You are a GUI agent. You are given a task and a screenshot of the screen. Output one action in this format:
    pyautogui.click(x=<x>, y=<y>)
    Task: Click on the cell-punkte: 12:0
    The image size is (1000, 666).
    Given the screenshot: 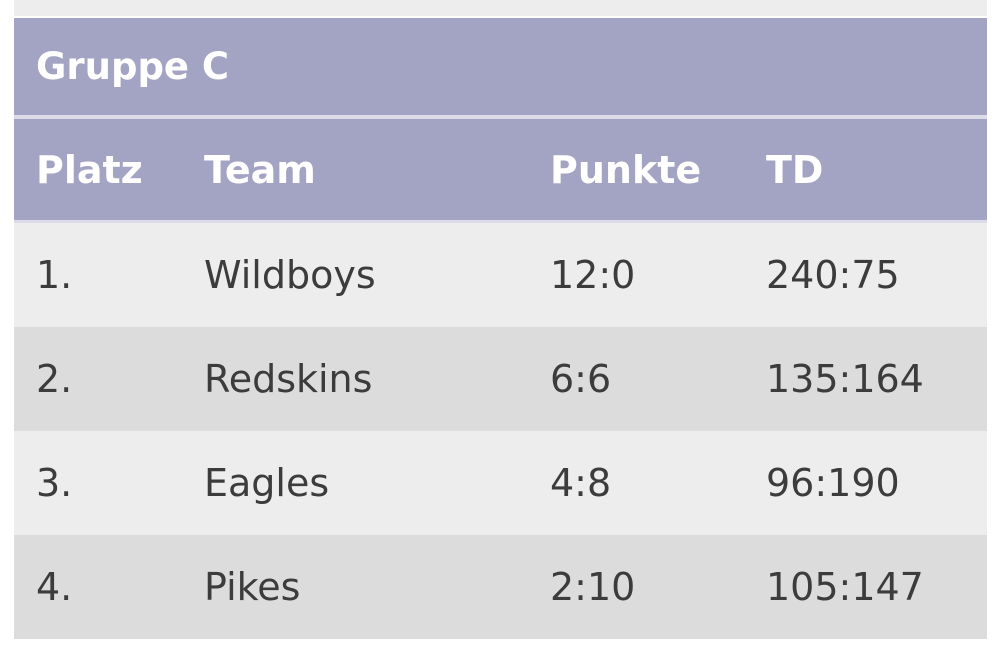 What is the action you would take?
    pyautogui.click(x=593, y=275)
    